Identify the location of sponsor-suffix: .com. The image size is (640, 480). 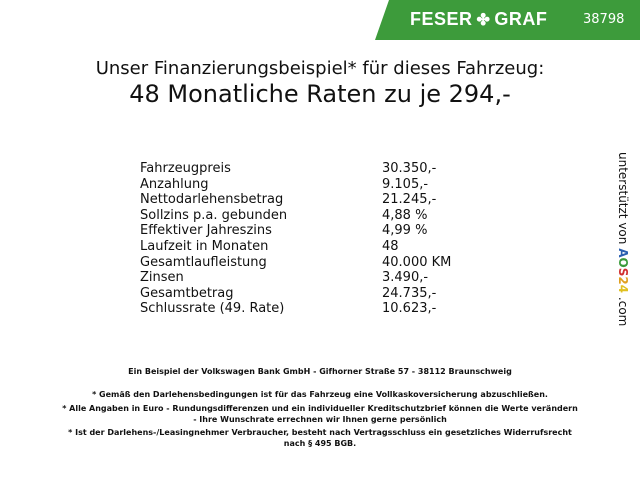
(623, 311).